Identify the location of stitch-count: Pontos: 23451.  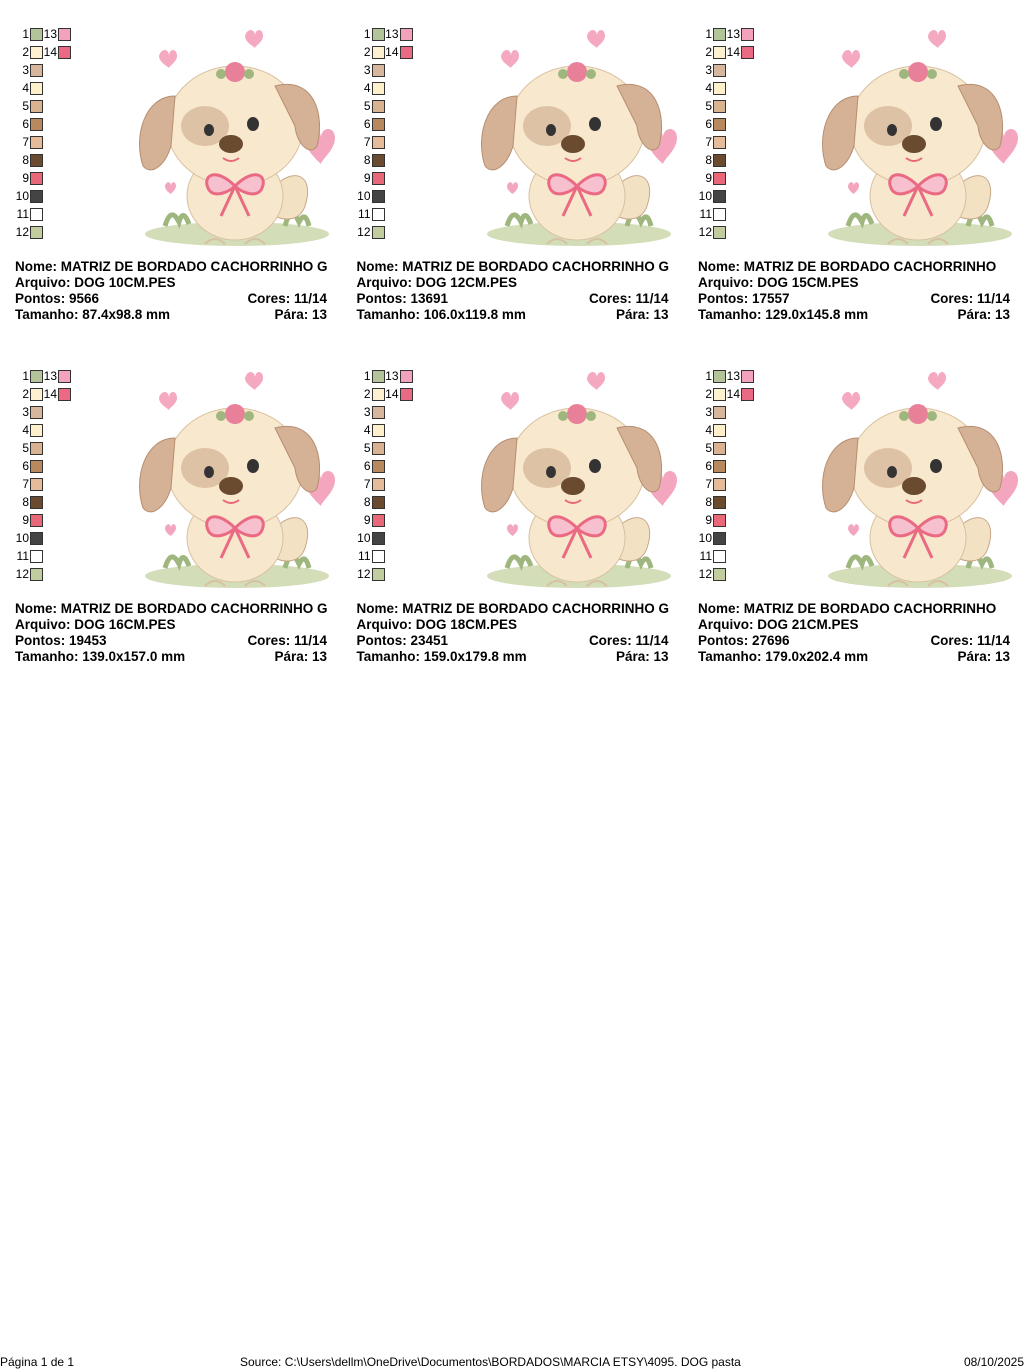
(402, 640).